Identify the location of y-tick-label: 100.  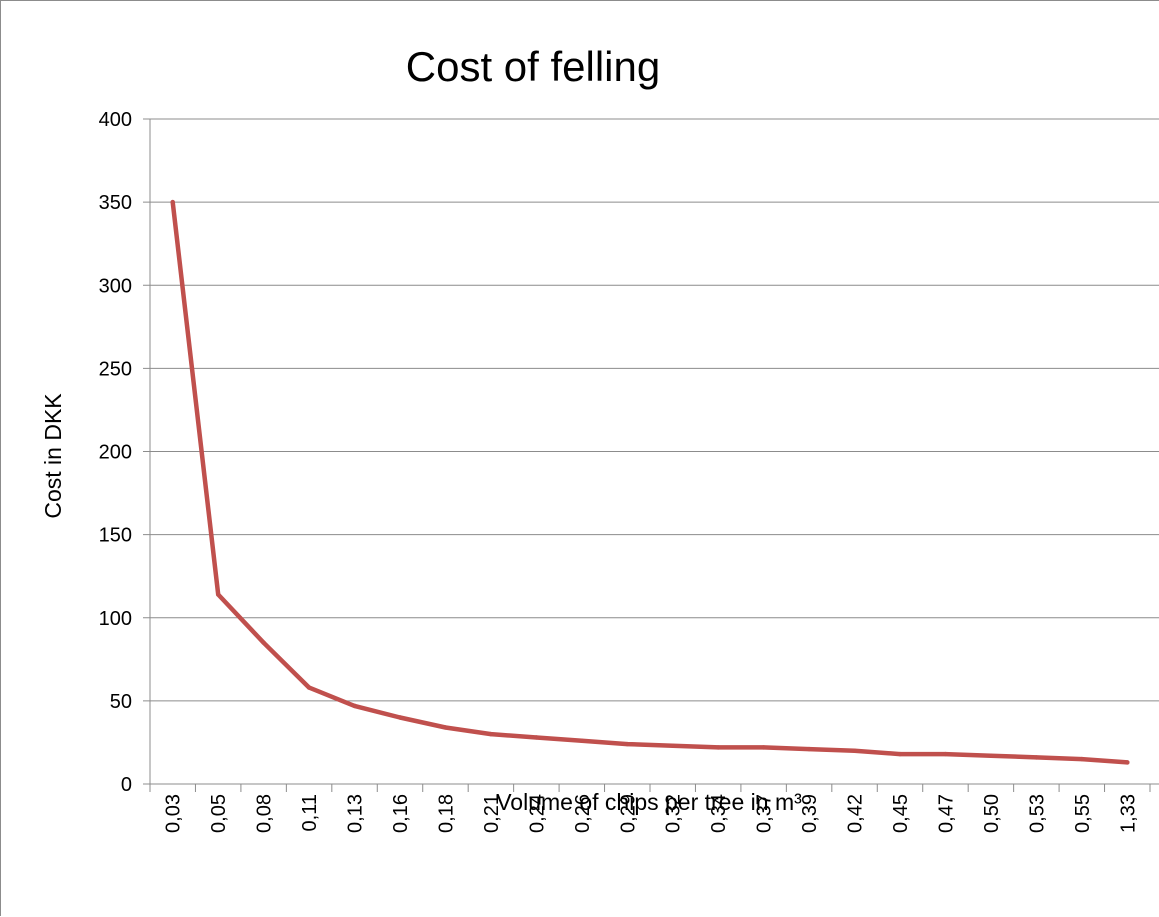
(115, 619).